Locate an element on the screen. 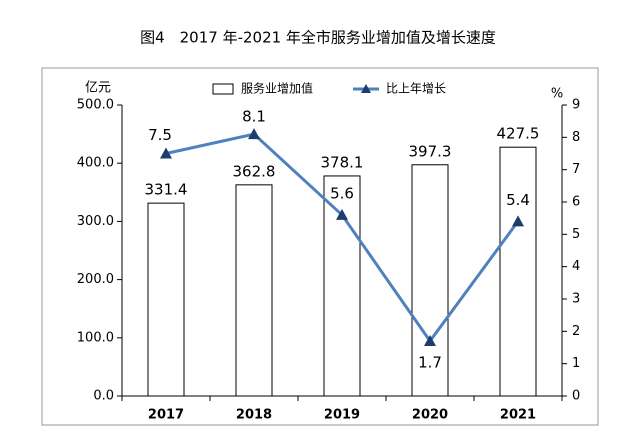  y-tick-label: 100.0 is located at coordinates (95, 337).